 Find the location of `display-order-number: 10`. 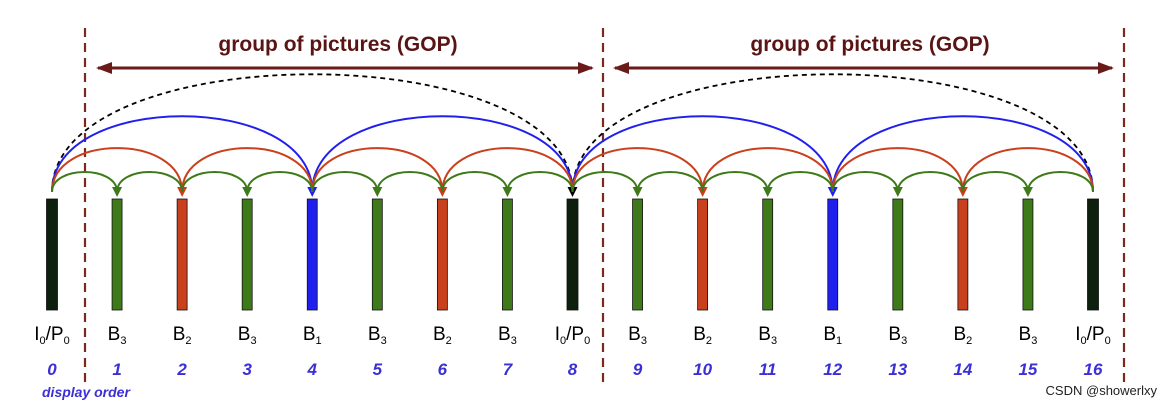

display-order-number: 10 is located at coordinates (702, 369).